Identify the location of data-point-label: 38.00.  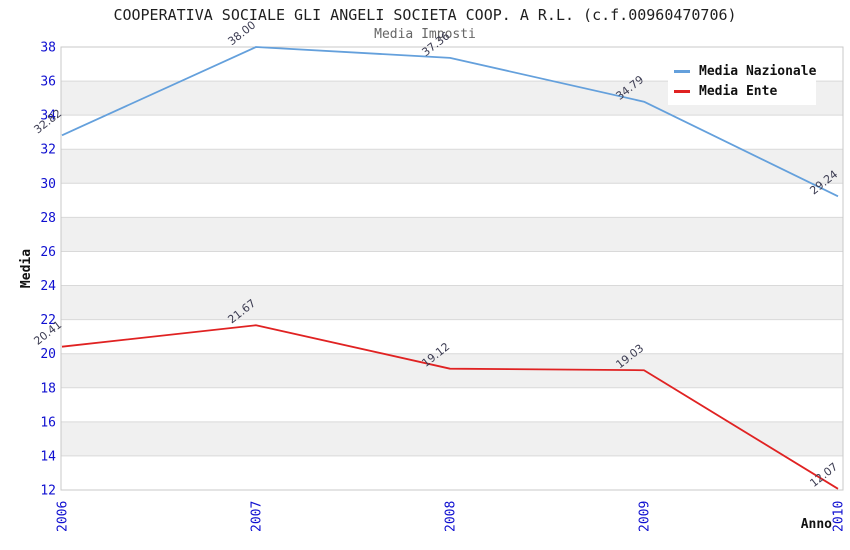
(241, 33).